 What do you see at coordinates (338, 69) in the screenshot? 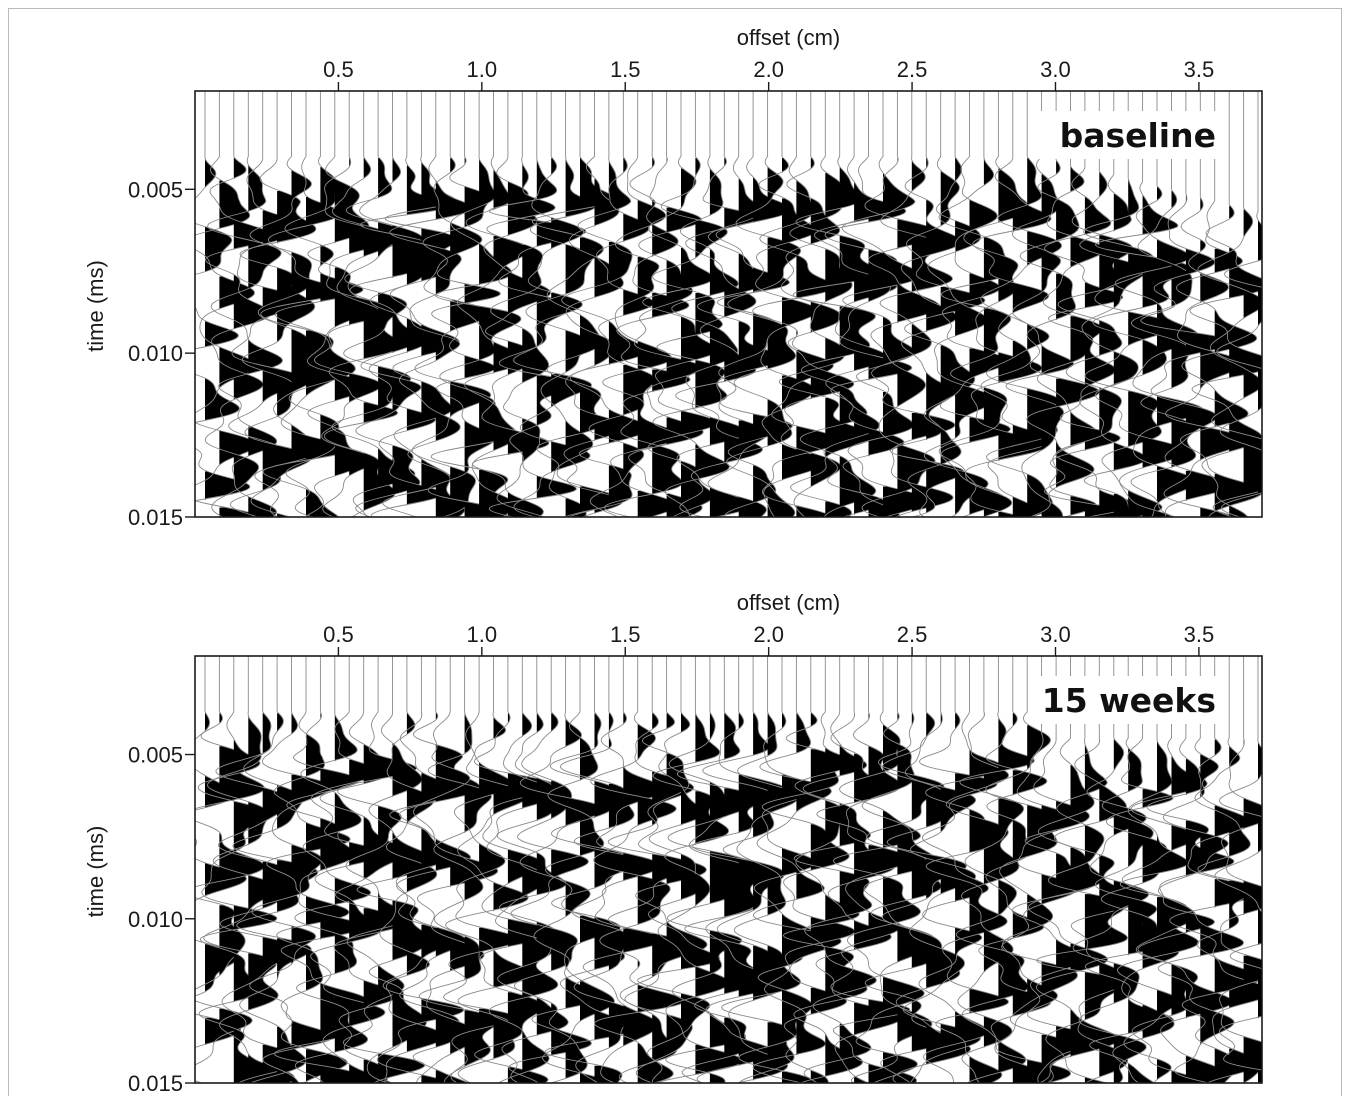
I see `x-tick-label: 0.5` at bounding box center [338, 69].